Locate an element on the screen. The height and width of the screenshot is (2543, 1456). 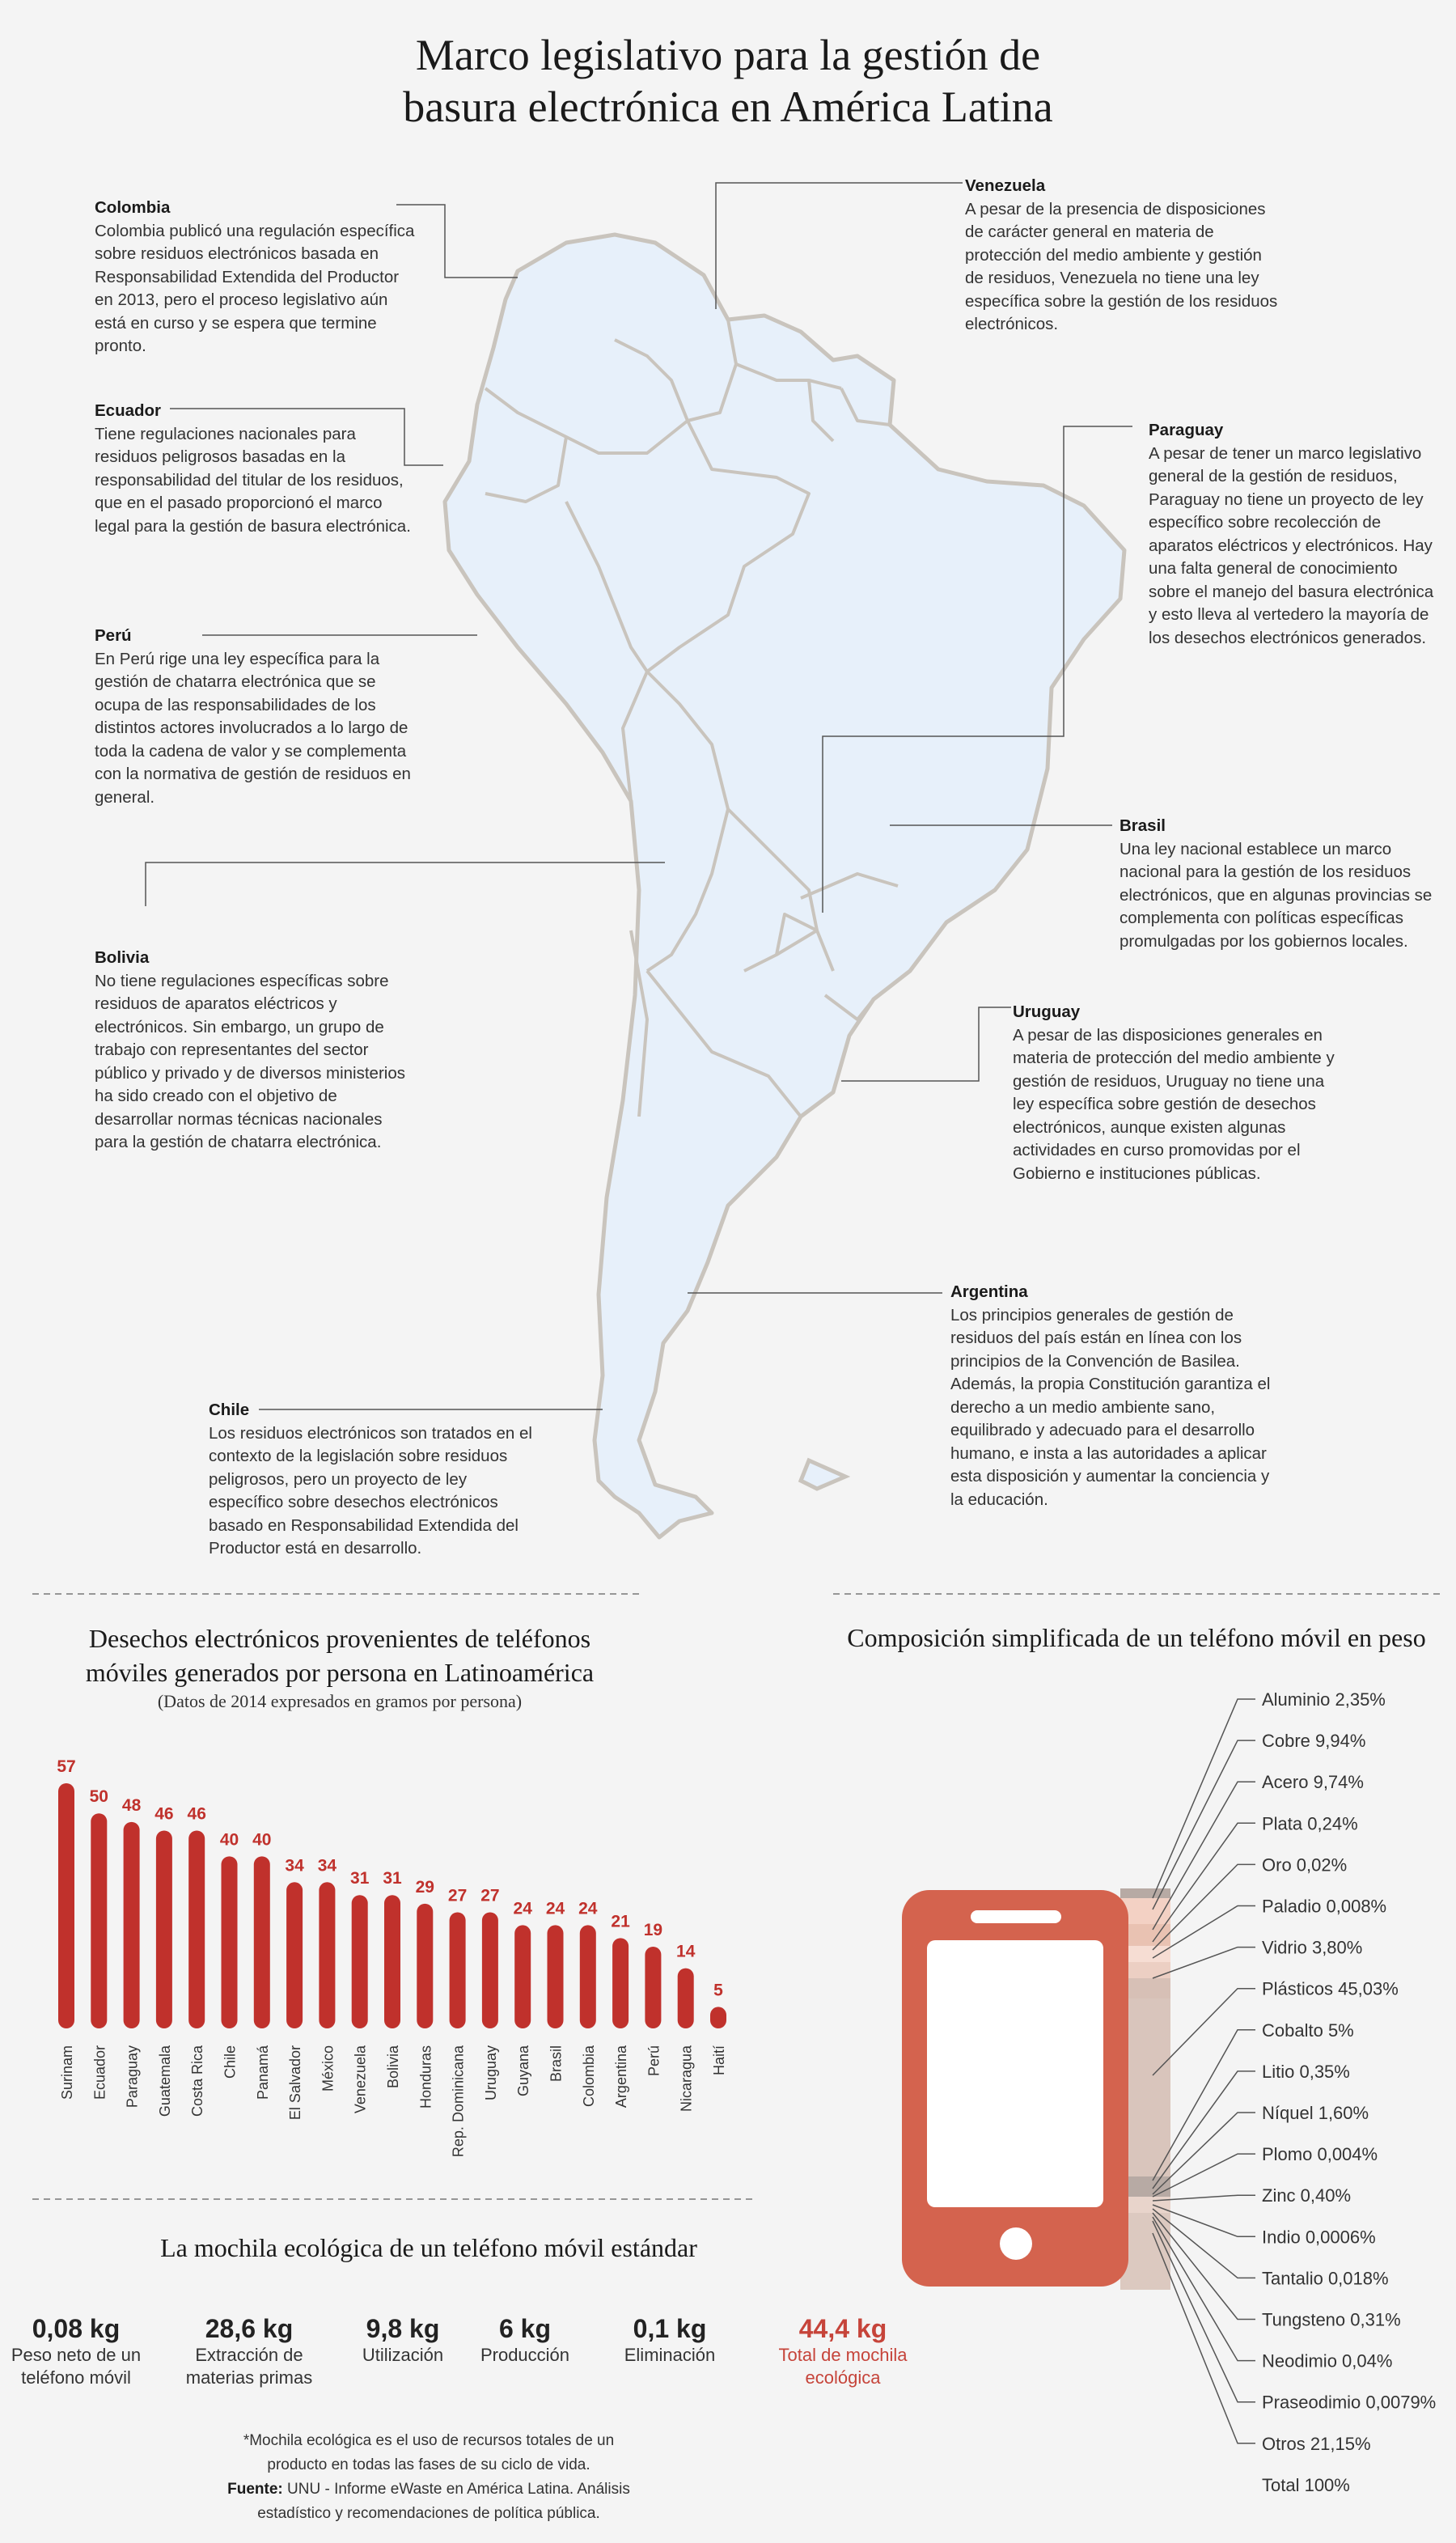
eco-item: 0,1 kg Eliminación is located at coordinates (670, 2340).